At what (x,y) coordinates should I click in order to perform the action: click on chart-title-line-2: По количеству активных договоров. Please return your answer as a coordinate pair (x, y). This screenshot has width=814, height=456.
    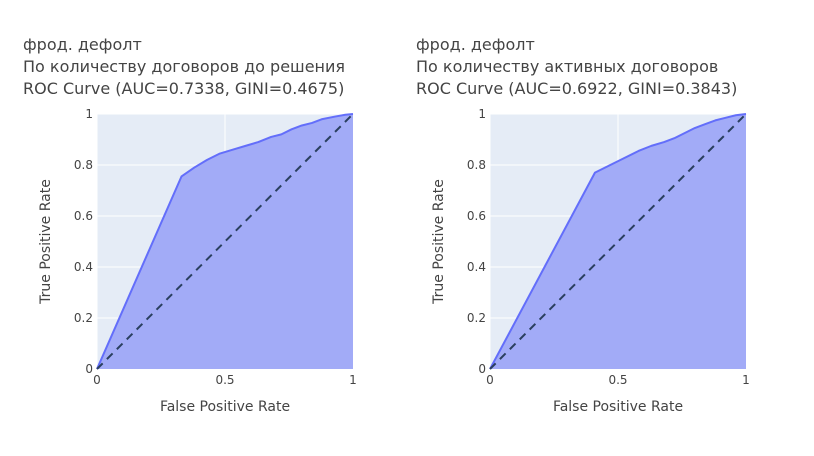
    Looking at the image, I should click on (567, 66).